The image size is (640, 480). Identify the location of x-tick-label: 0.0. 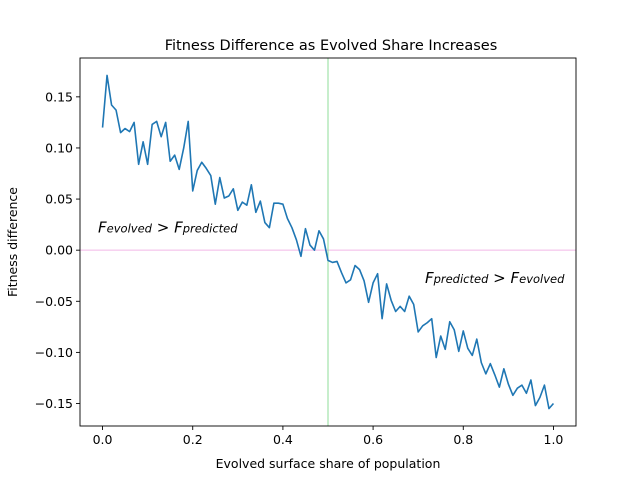
(103, 439).